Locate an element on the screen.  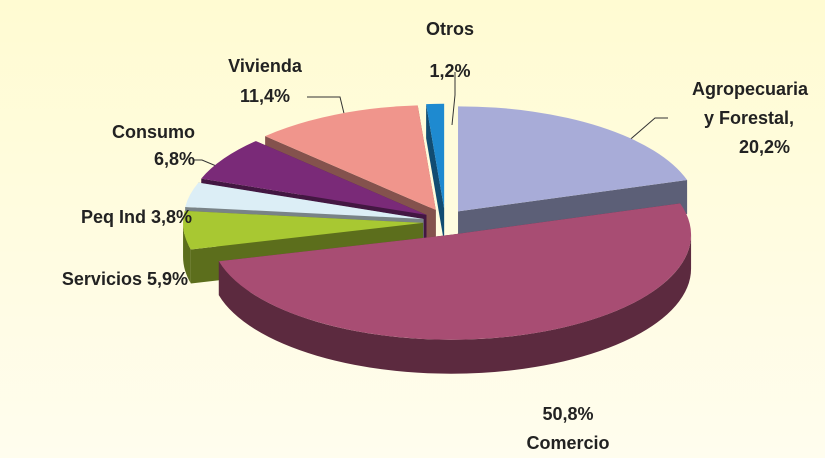
value-label: 3,8% is located at coordinates (171, 217).